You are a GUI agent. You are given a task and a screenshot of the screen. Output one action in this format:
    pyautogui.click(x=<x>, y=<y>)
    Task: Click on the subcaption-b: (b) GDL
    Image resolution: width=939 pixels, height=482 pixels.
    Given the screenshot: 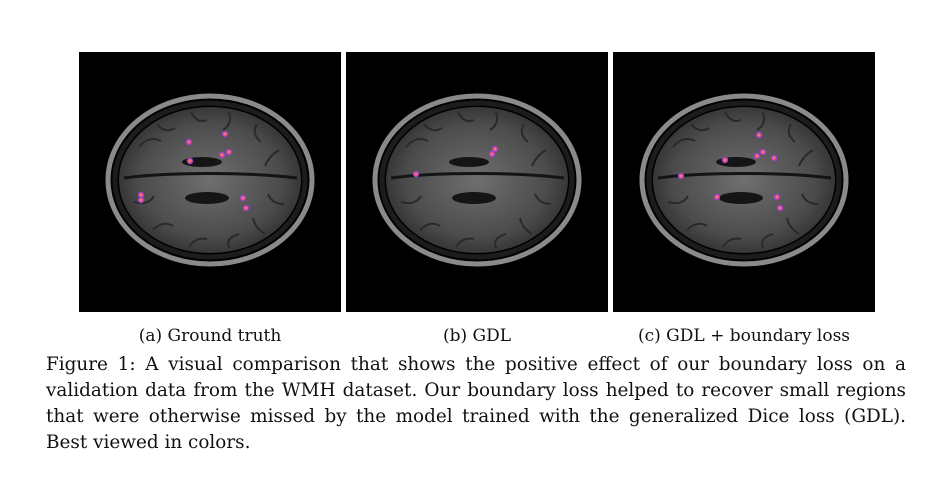 What is the action you would take?
    pyautogui.click(x=477, y=336)
    